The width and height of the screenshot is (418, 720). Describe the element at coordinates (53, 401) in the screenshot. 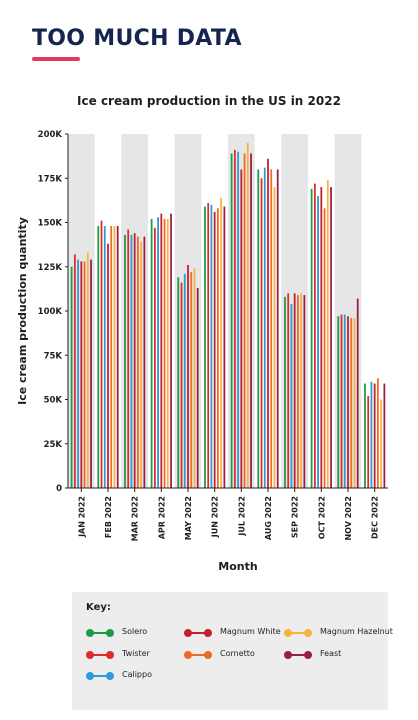

I see `y-tick-label: 50K` at that location.